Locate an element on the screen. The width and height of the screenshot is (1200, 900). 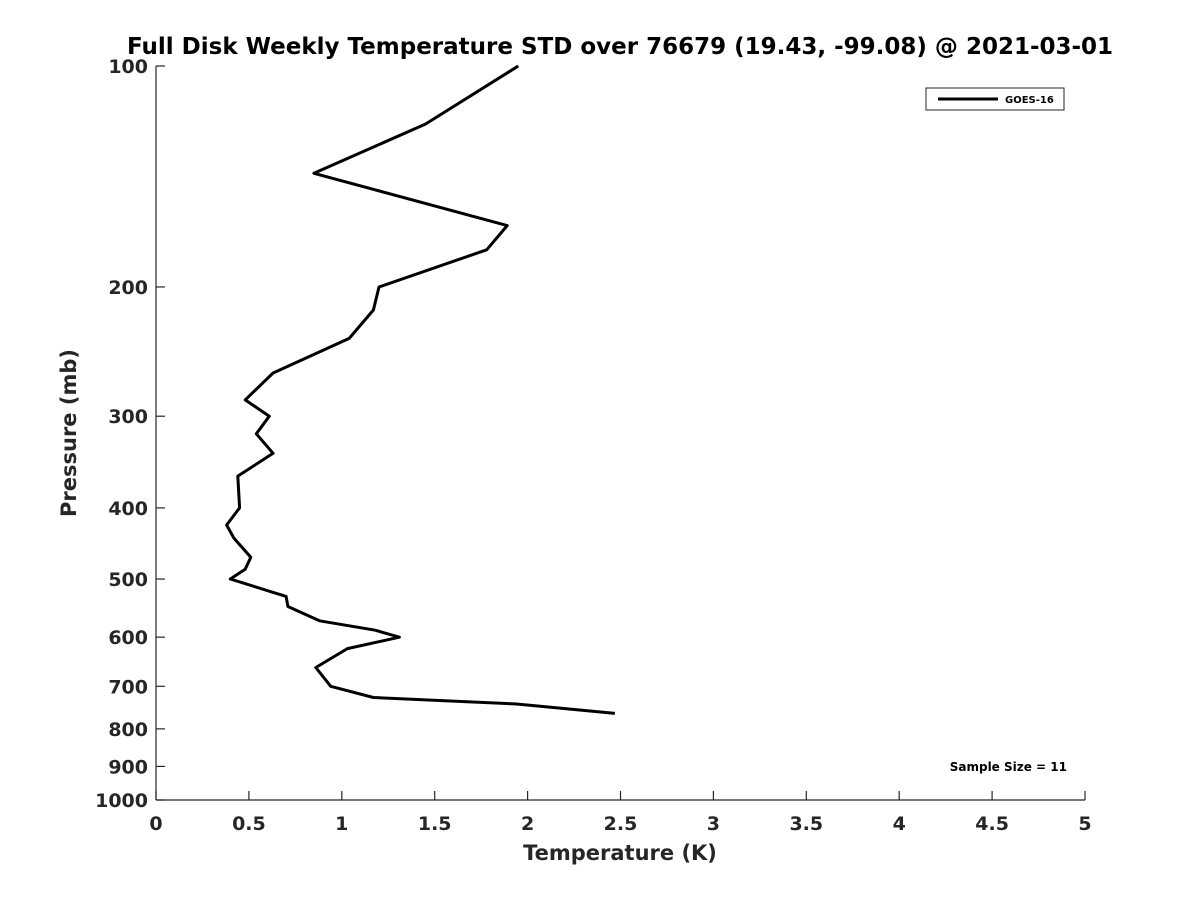
y-tick-label: 100 is located at coordinates (128, 67).